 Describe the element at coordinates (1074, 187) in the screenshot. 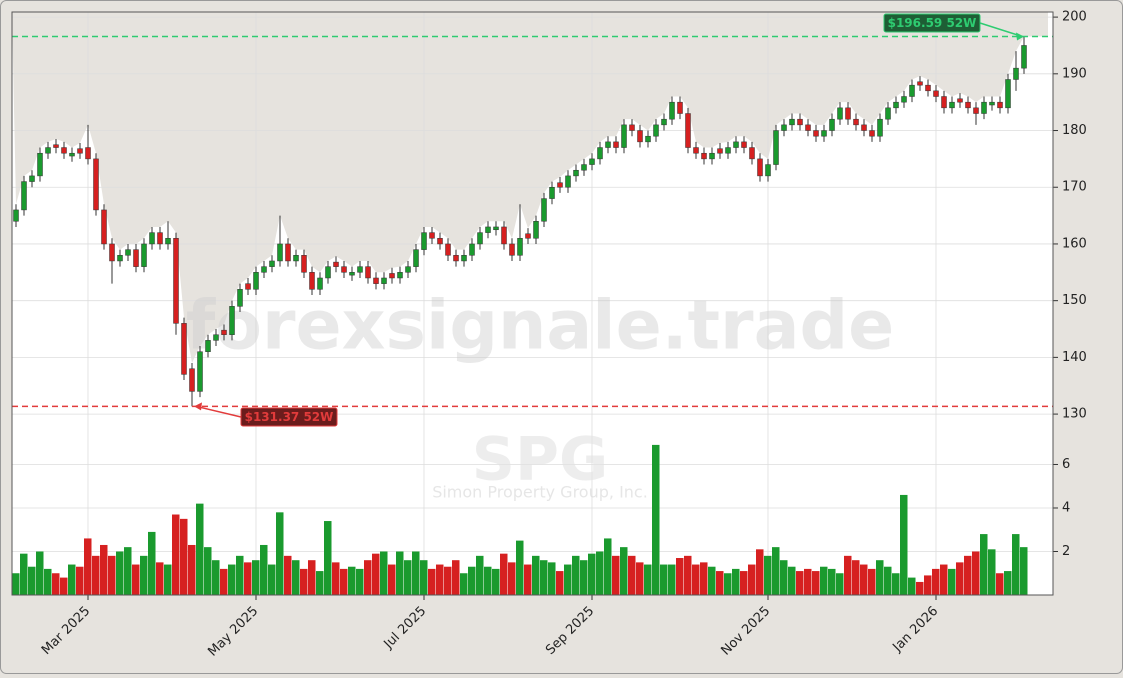

I see `y-tick-label: 170` at that location.